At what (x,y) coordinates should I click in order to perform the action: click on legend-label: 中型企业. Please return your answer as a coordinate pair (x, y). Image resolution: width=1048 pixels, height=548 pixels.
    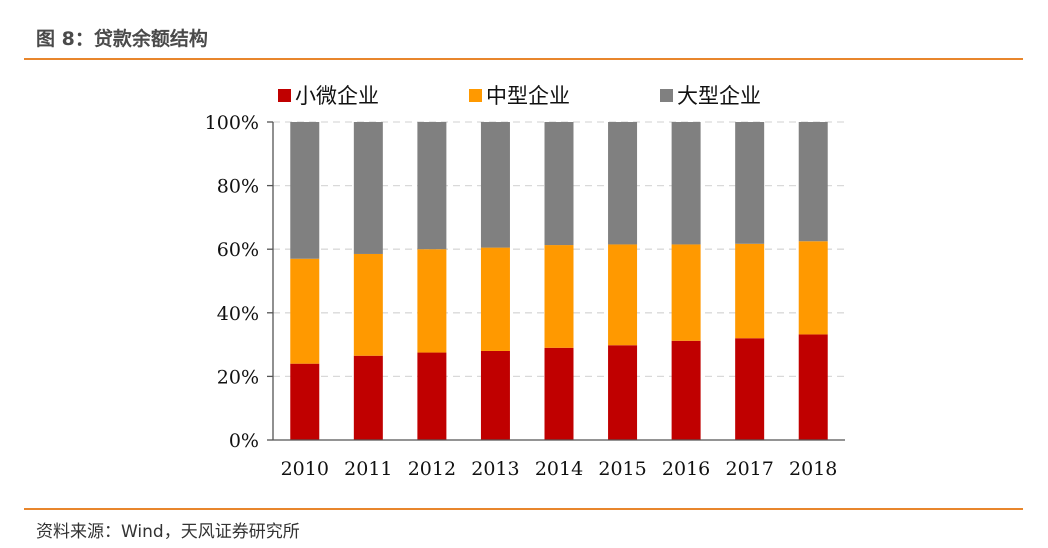
    Looking at the image, I should click on (528, 96).